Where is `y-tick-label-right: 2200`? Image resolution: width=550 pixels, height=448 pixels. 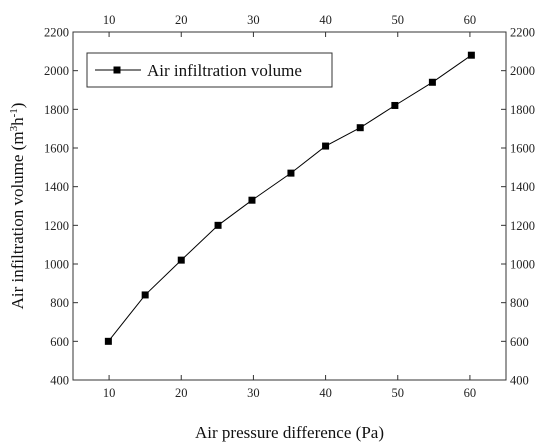
y-tick-label-right: 2200 is located at coordinates (522, 33).